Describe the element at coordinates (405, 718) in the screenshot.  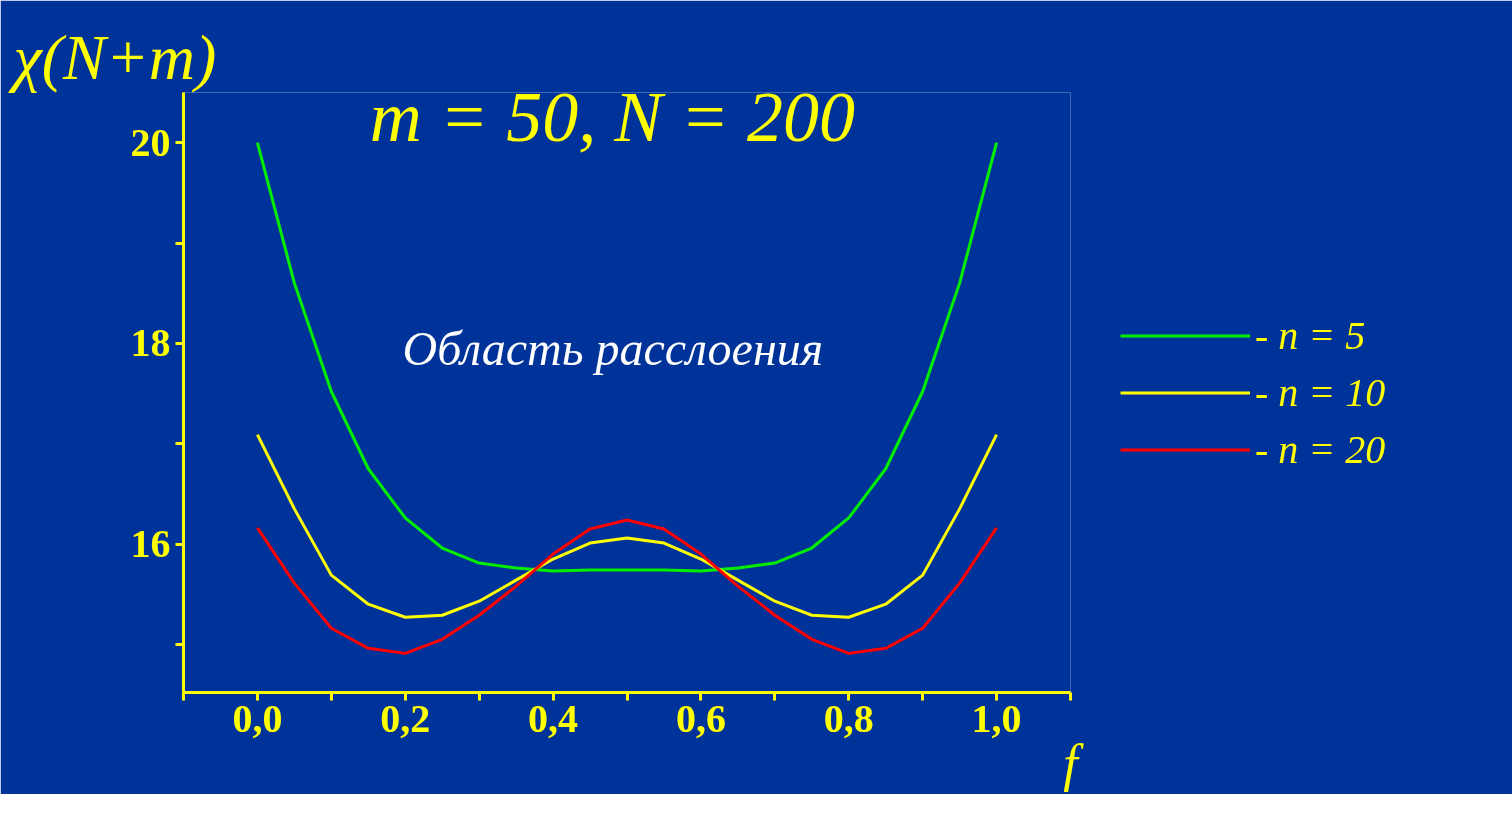
I see `x-tick-label: 0,2` at that location.